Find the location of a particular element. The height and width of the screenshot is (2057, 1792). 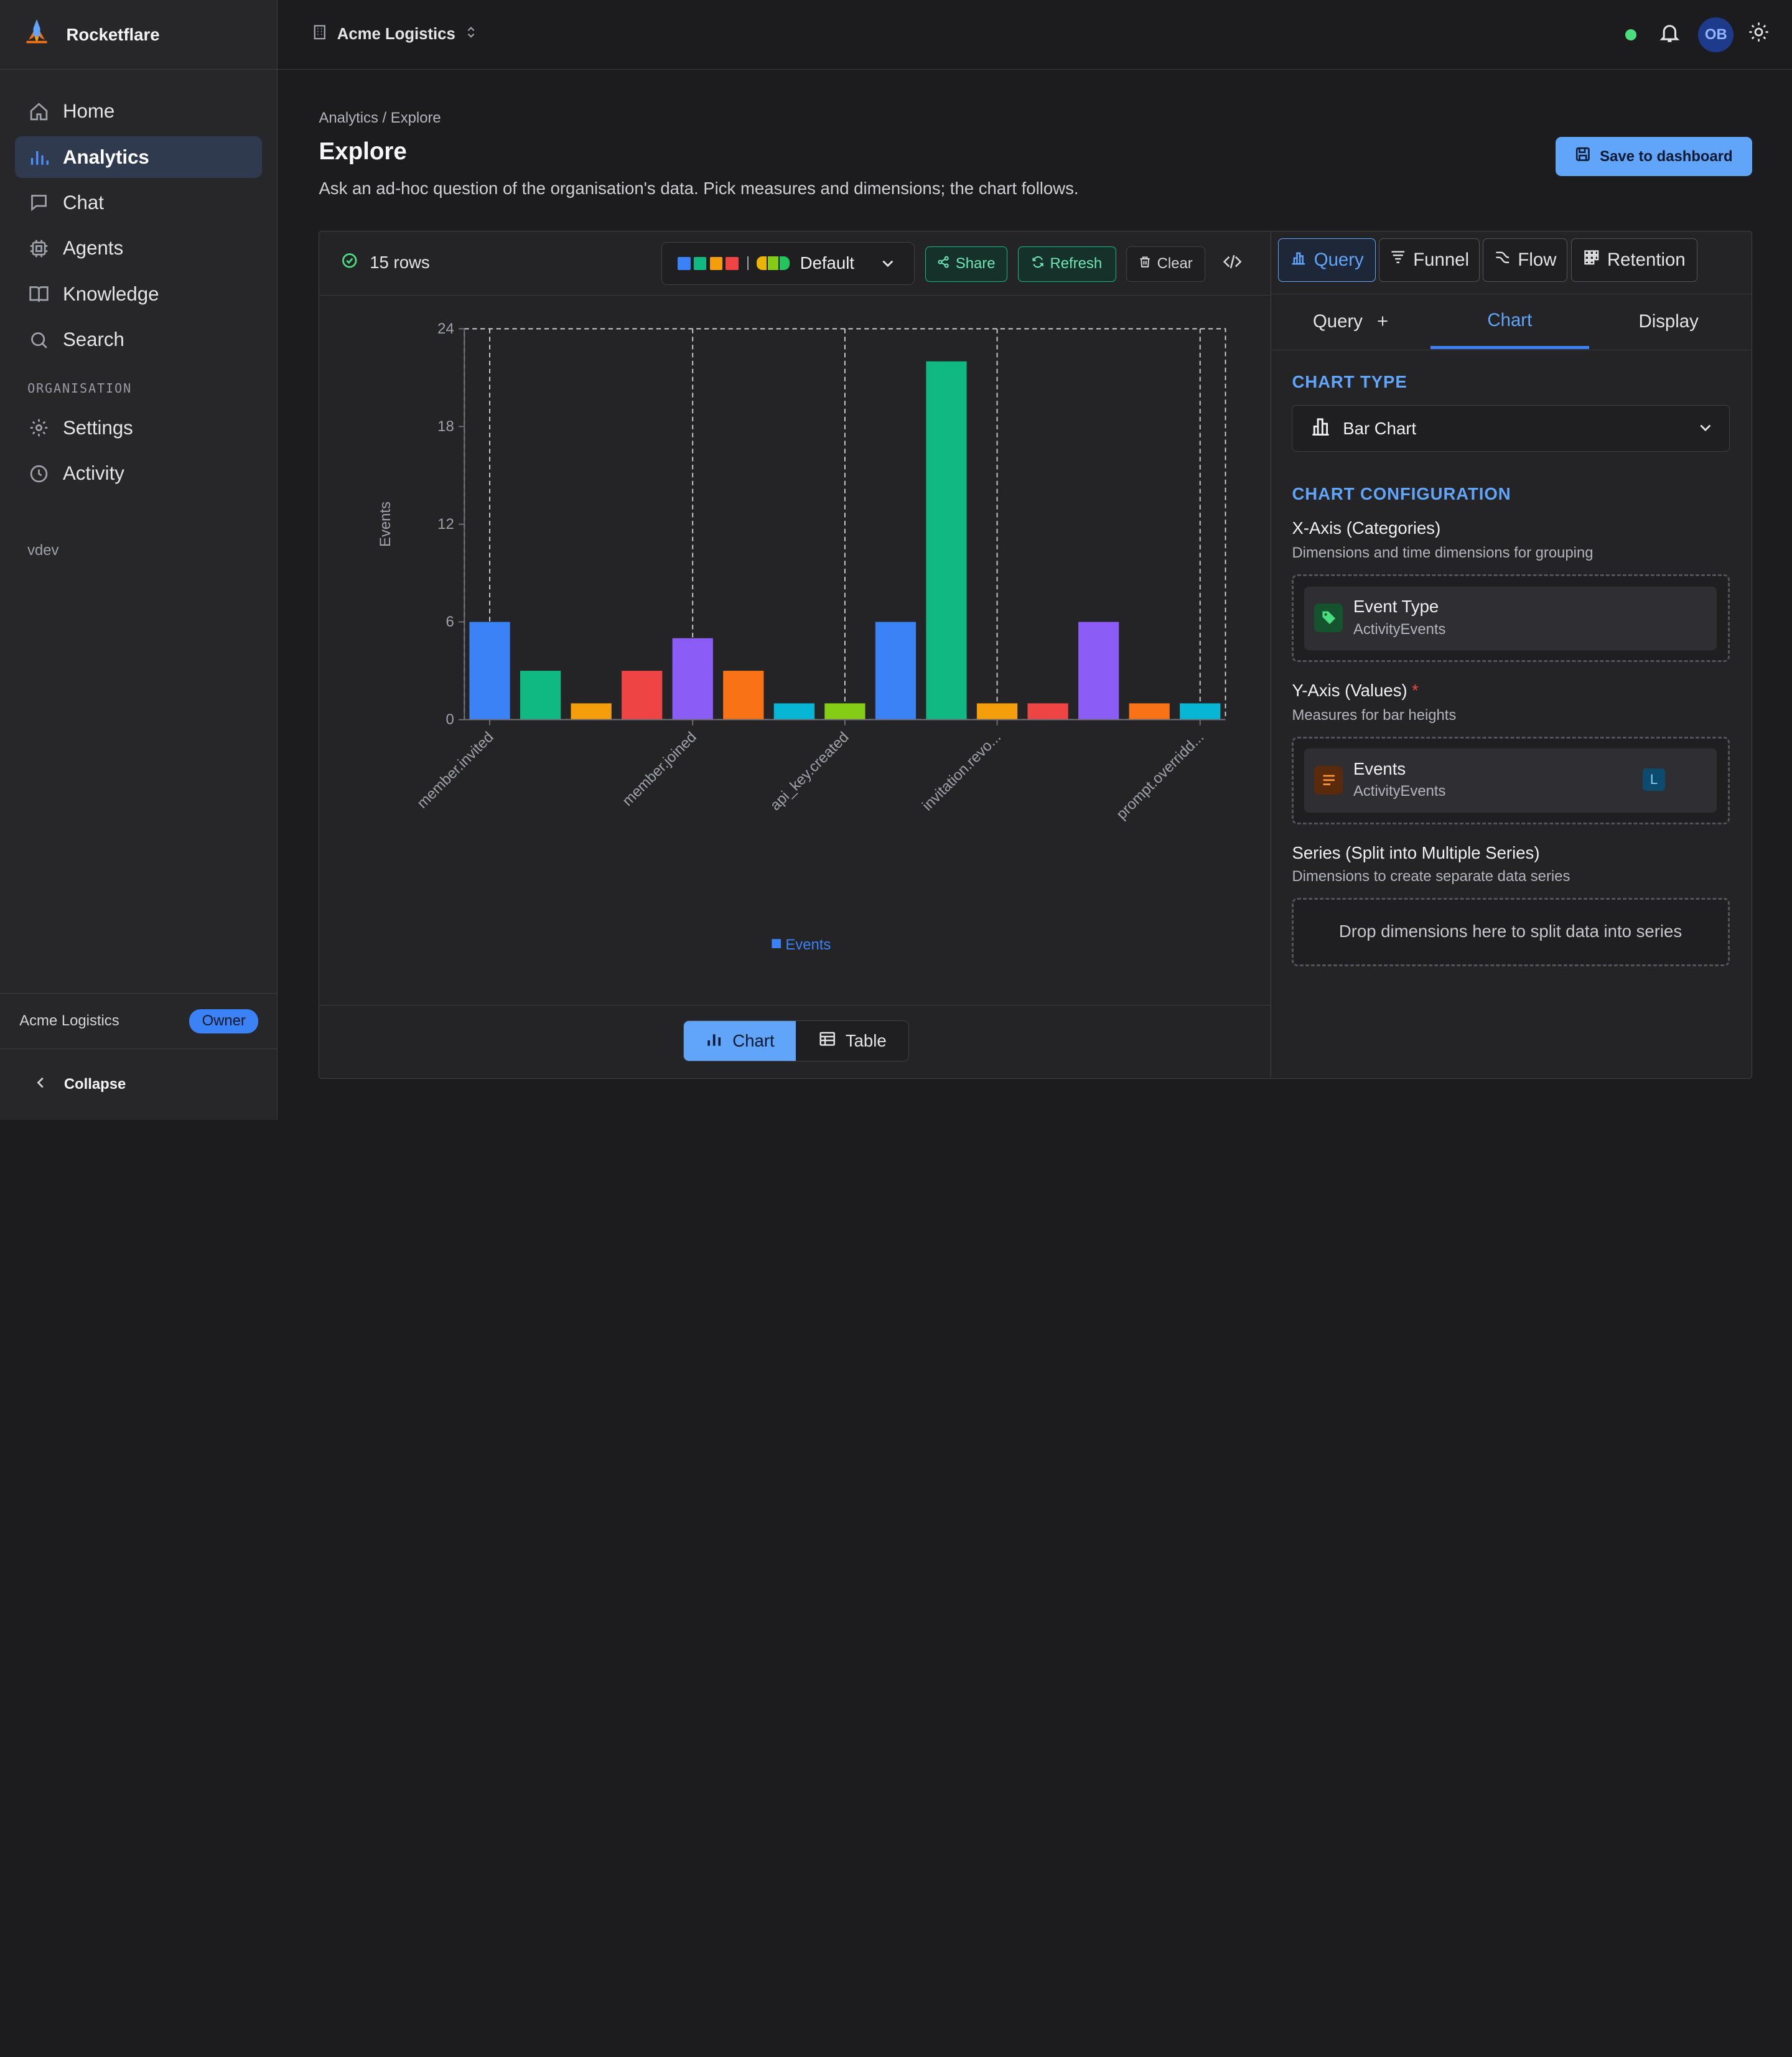

x-axis-dimension-chip: Event Type ActivityEvents is located at coordinates (1510, 618).